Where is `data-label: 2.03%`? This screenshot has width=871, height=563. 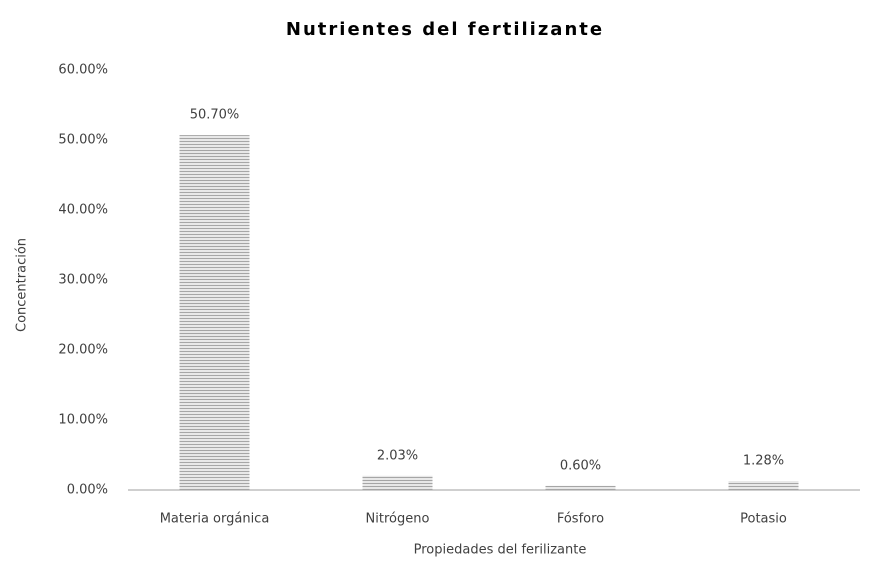 data-label: 2.03% is located at coordinates (397, 455).